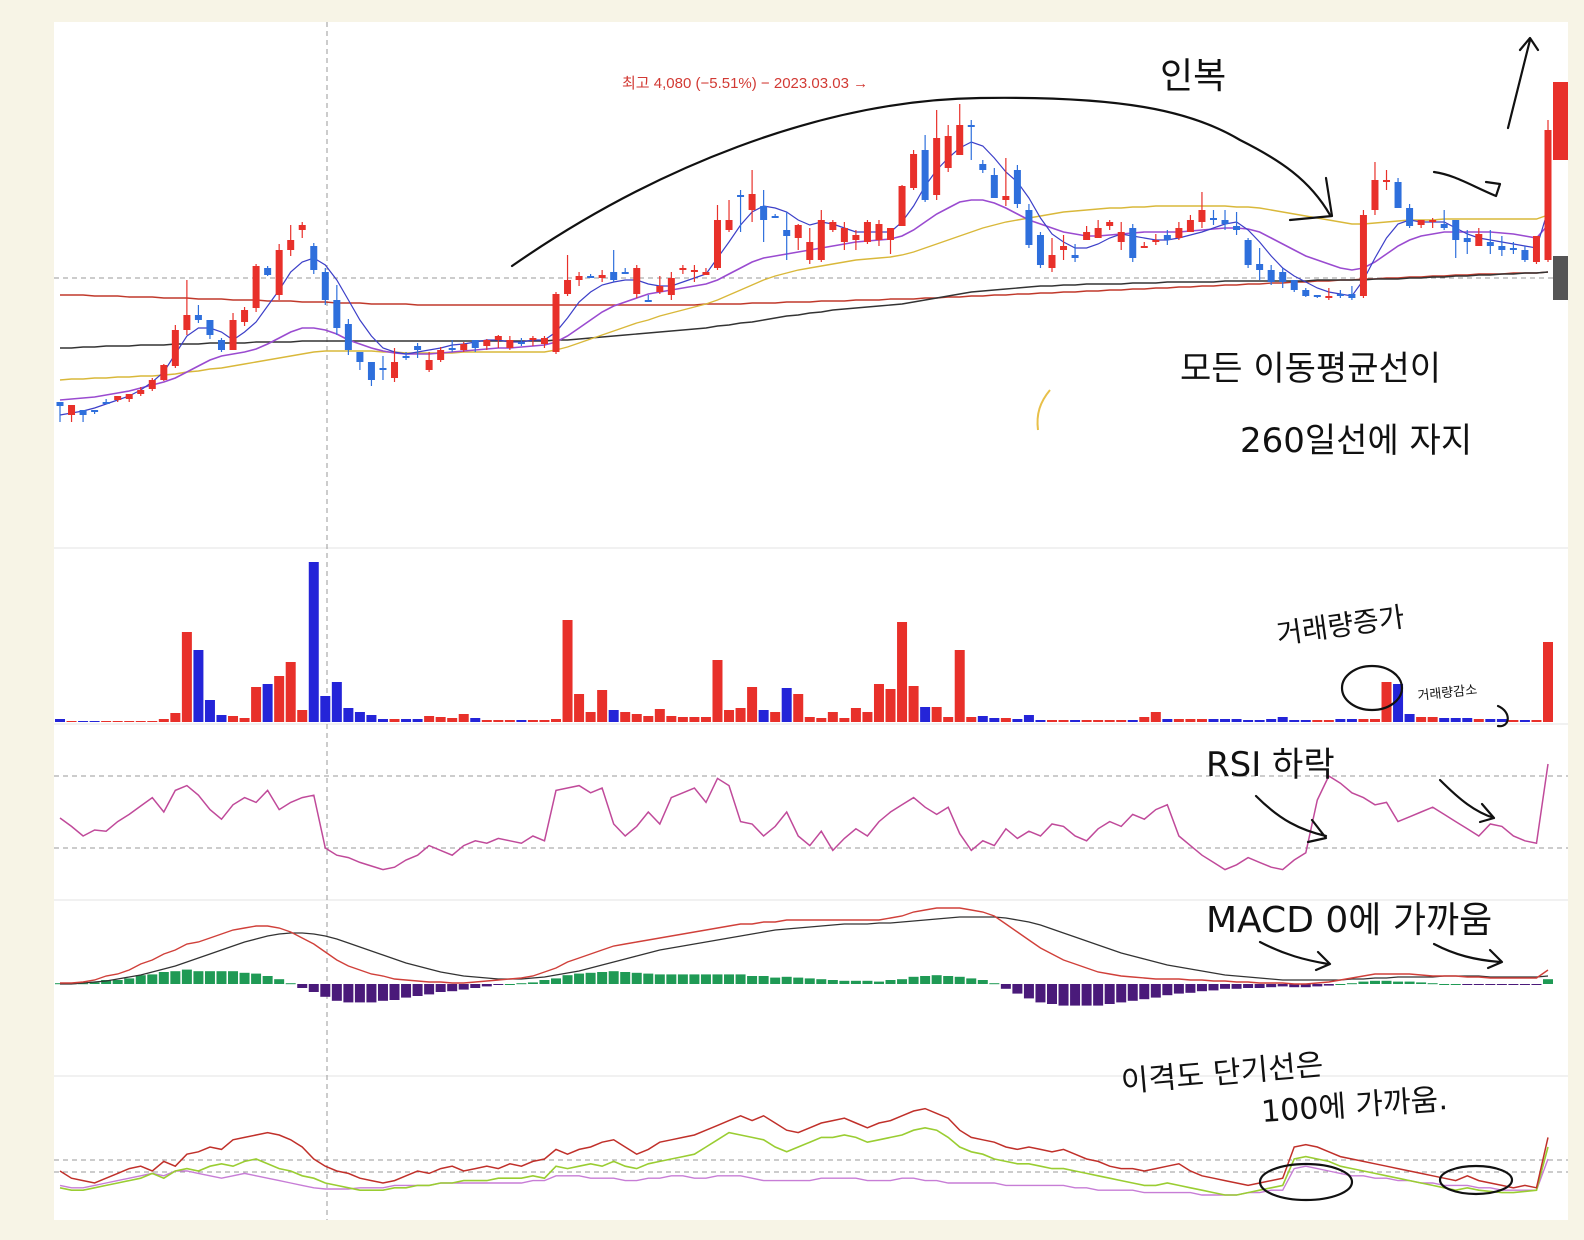 This screenshot has width=1584, height=1240. I want to click on up-arrow-annotation, so click(1523, 83).